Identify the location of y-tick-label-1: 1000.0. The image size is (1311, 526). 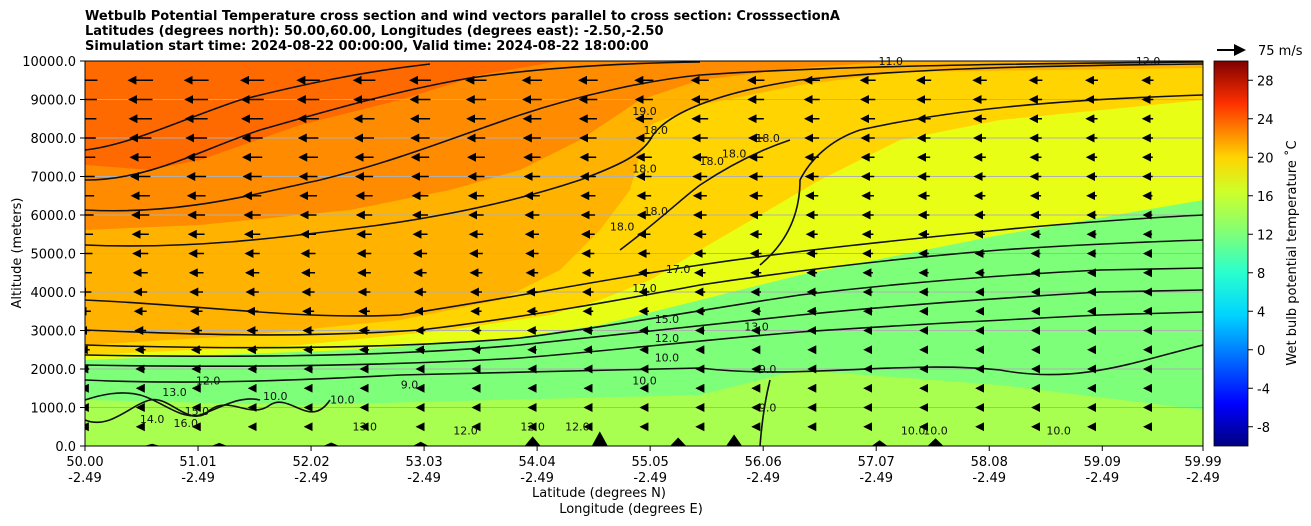
(54, 409).